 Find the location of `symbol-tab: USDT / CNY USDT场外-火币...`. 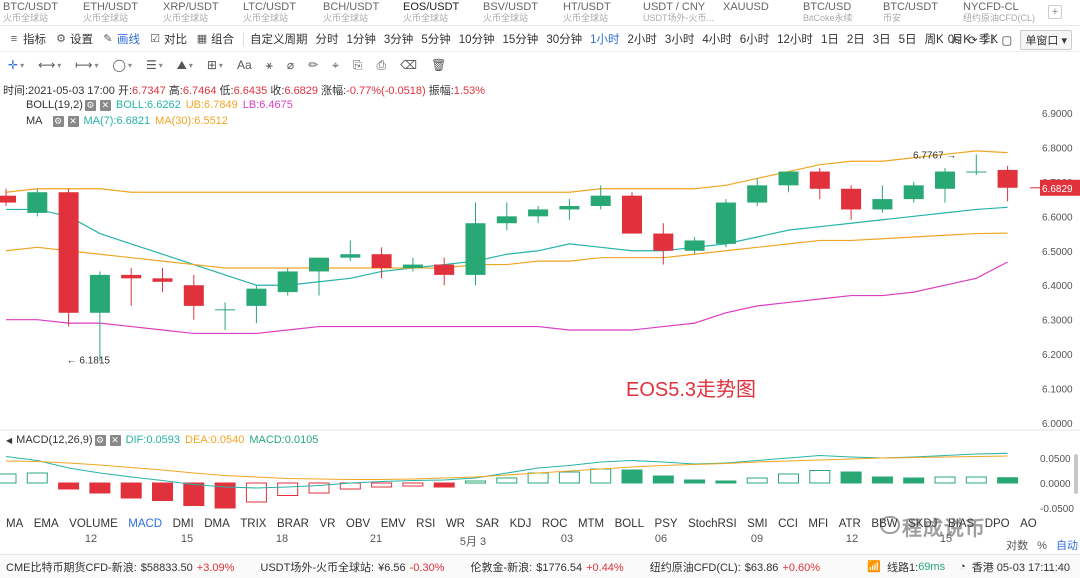

symbol-tab: USDT / CNY USDT场外-火币... is located at coordinates (680, 12).